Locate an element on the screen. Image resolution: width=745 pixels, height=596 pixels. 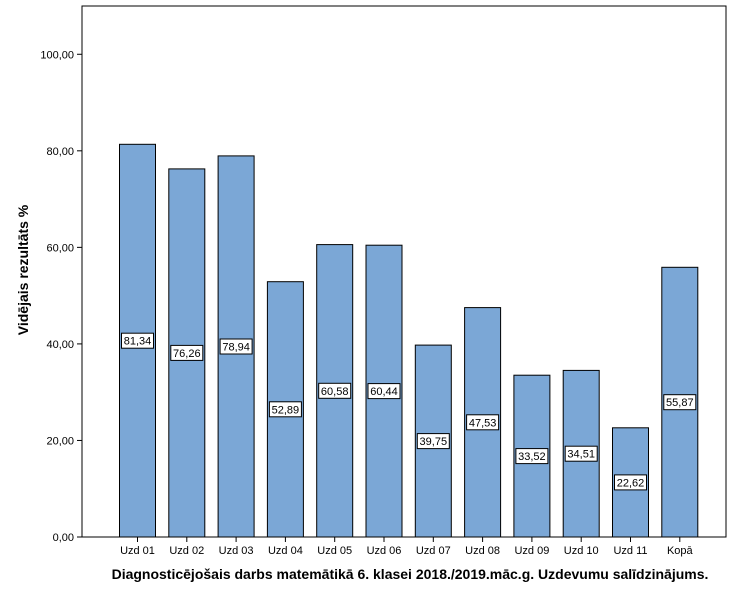
data-label: 22,62 is located at coordinates (631, 483).